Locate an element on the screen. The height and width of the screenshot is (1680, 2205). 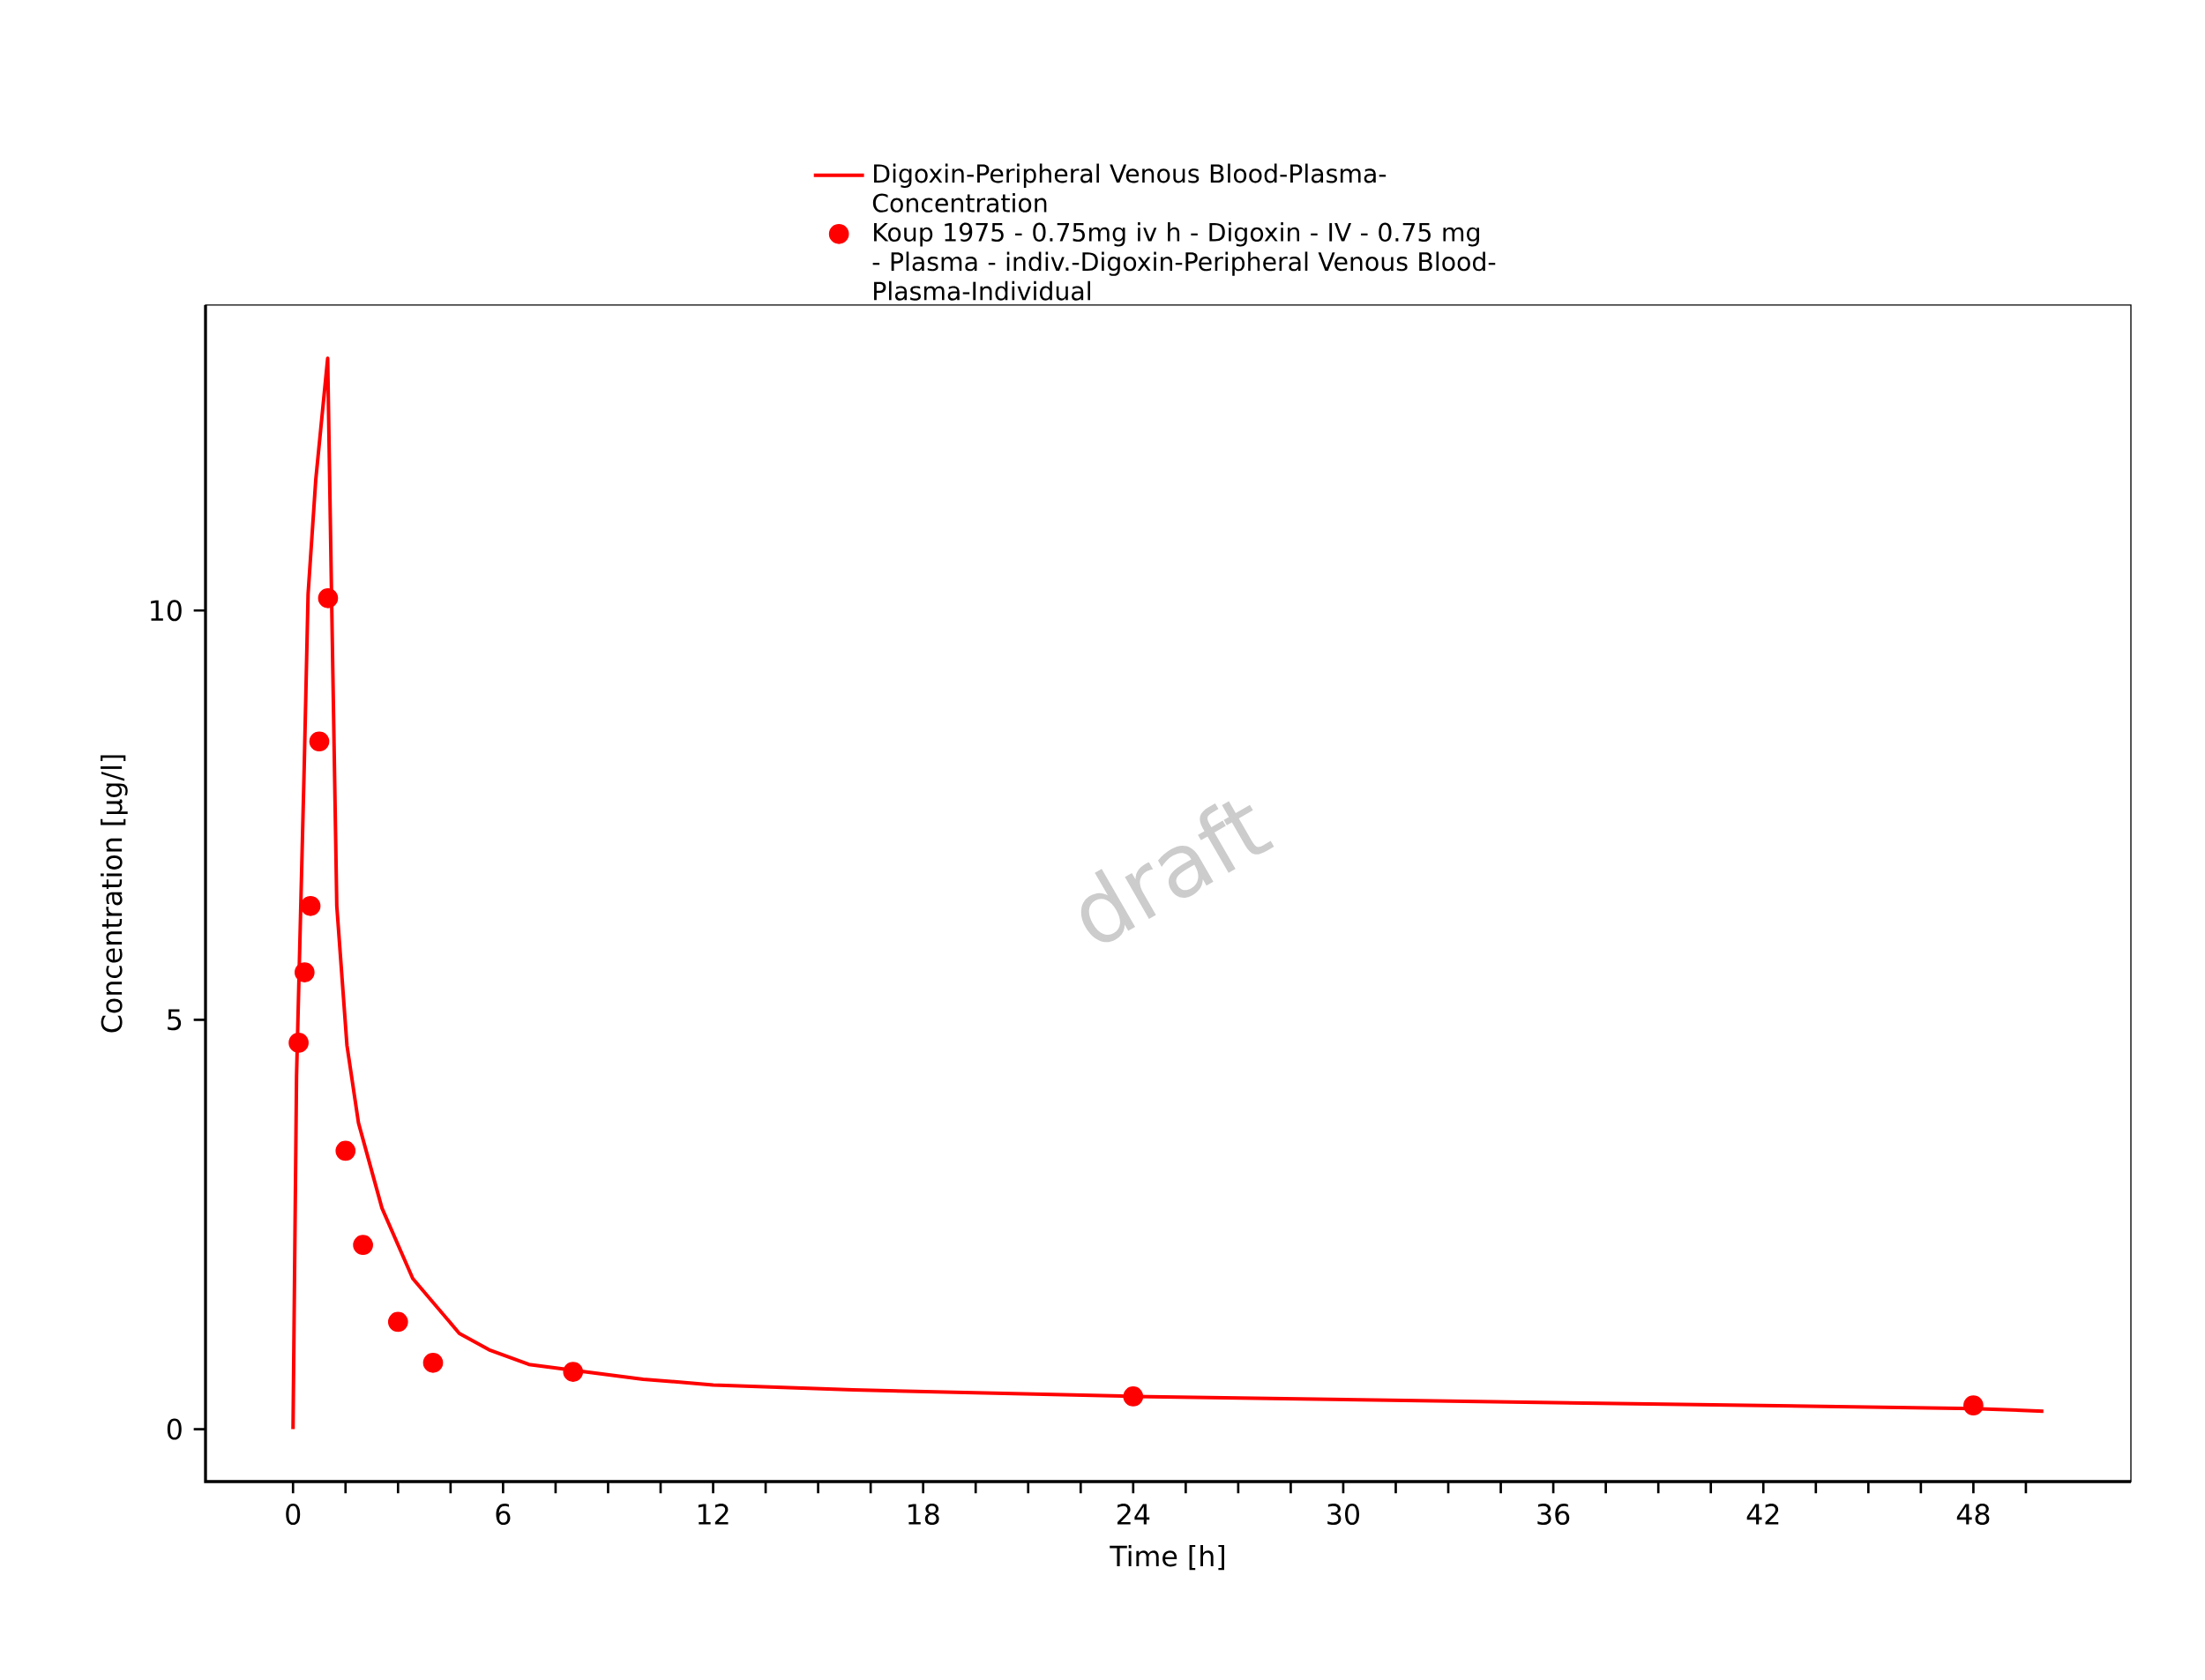
x-tick-label: 6 is located at coordinates (504, 1515).